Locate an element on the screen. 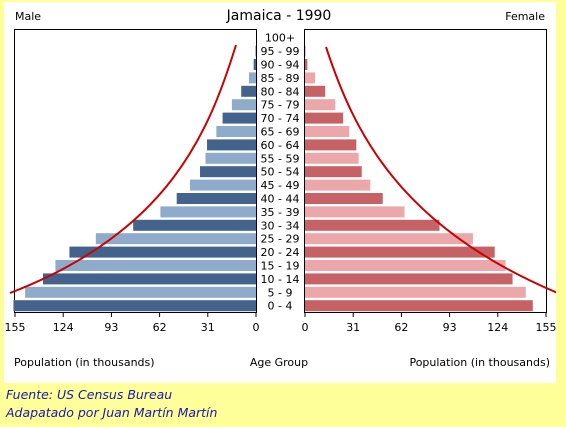  x-axis-label-center: Age Group is located at coordinates (279, 362).